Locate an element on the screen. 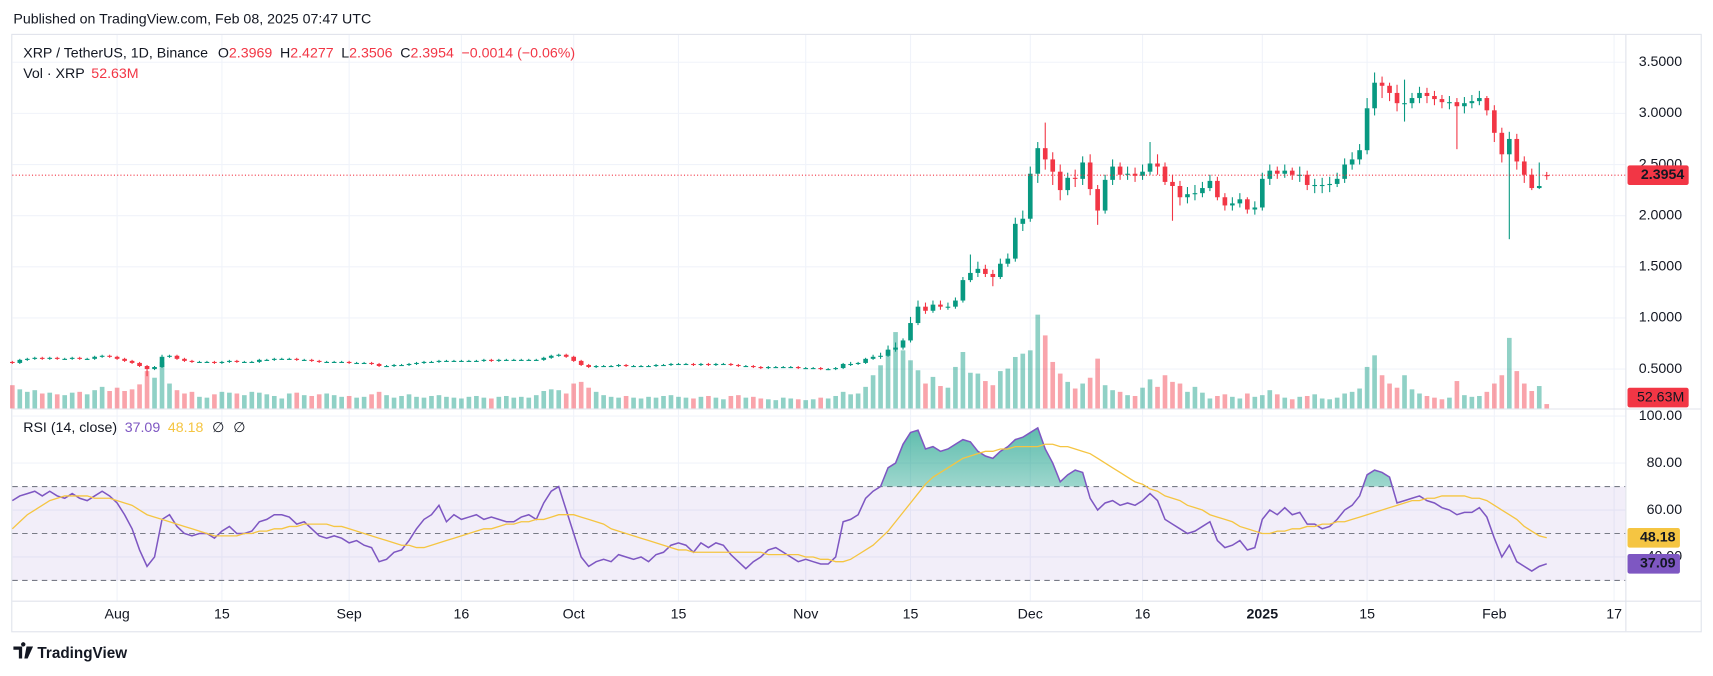 The height and width of the screenshot is (676, 1713). x-tick-label: 16 is located at coordinates (462, 615).